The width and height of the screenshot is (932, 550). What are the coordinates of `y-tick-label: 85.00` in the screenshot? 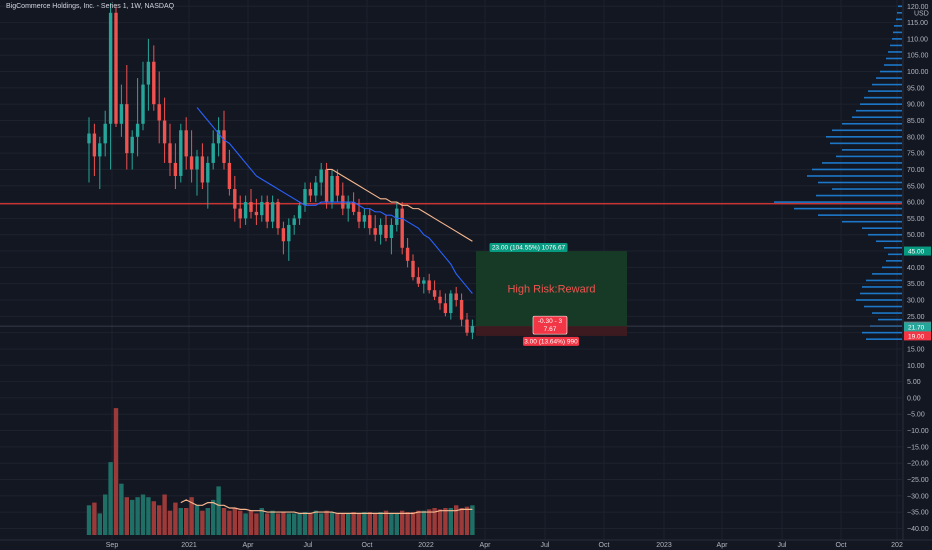 It's located at (916, 121).